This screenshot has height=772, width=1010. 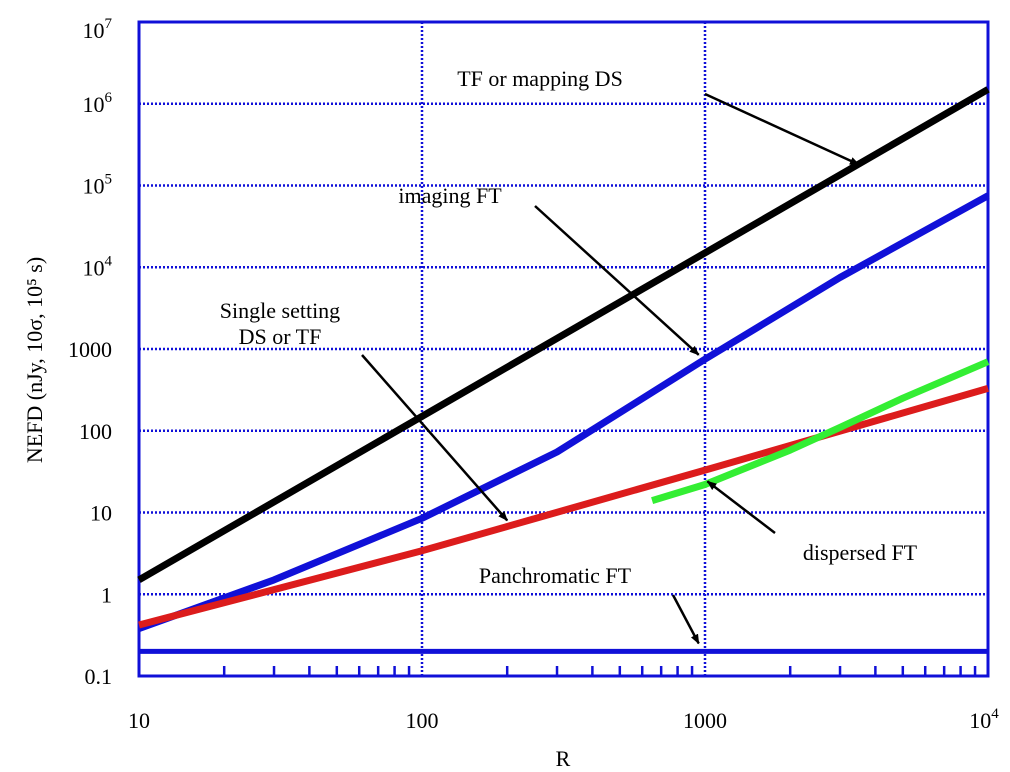 I want to click on y-tick-label: 10, so click(x=101, y=513).